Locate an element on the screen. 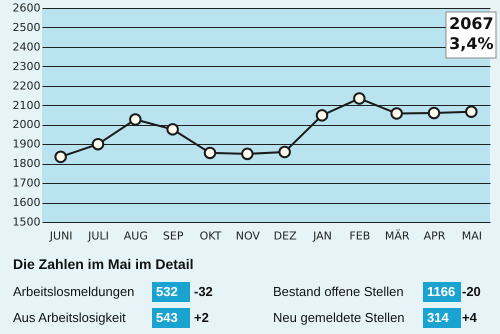  text: +4 is located at coordinates (470, 317).